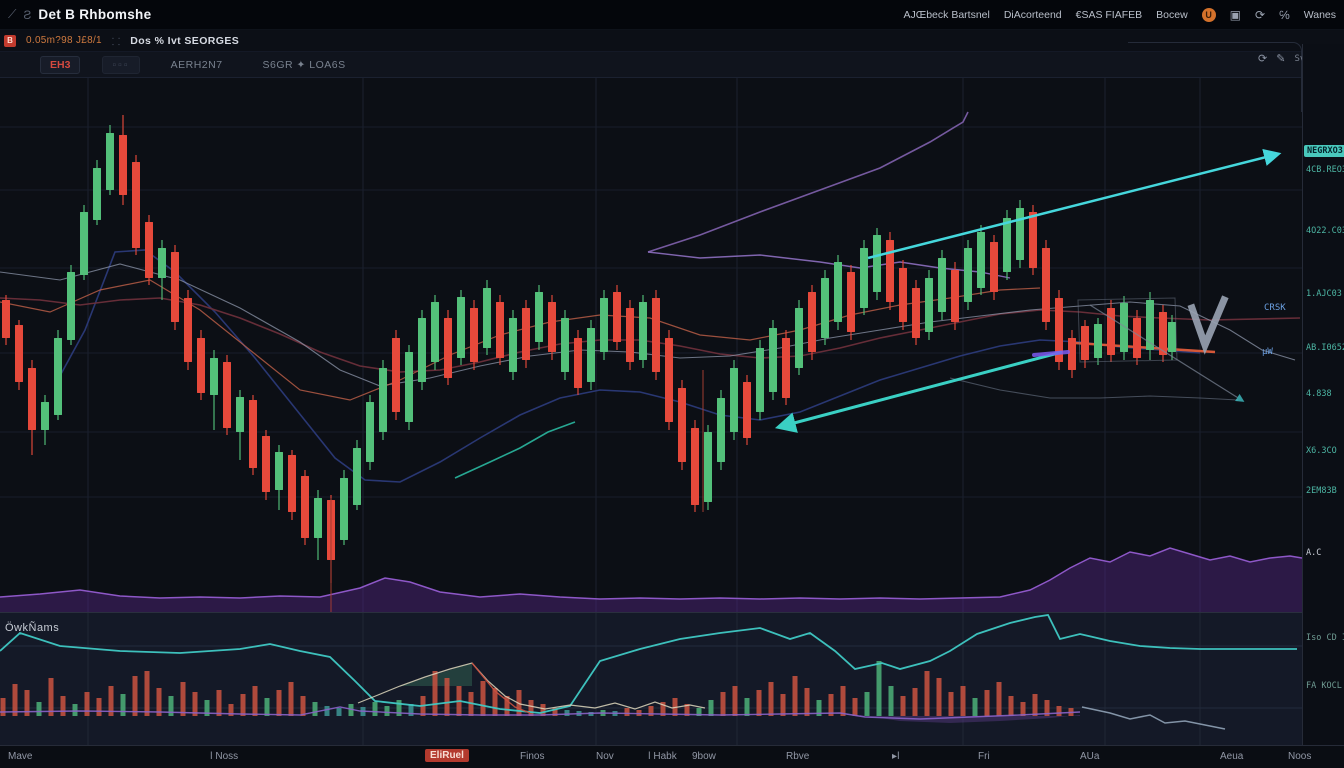 This screenshot has height=768, width=1344. I want to click on price-label: Iso CD I, so click(1325, 638).